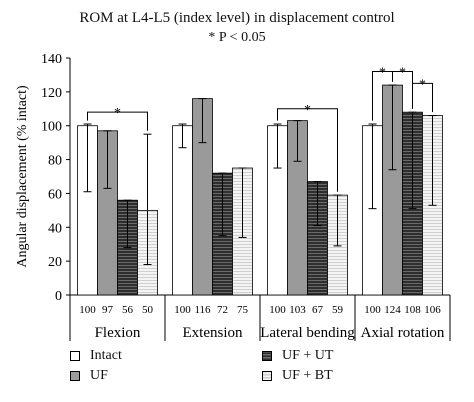  I want to click on bar-value-label: 67, so click(318, 310).